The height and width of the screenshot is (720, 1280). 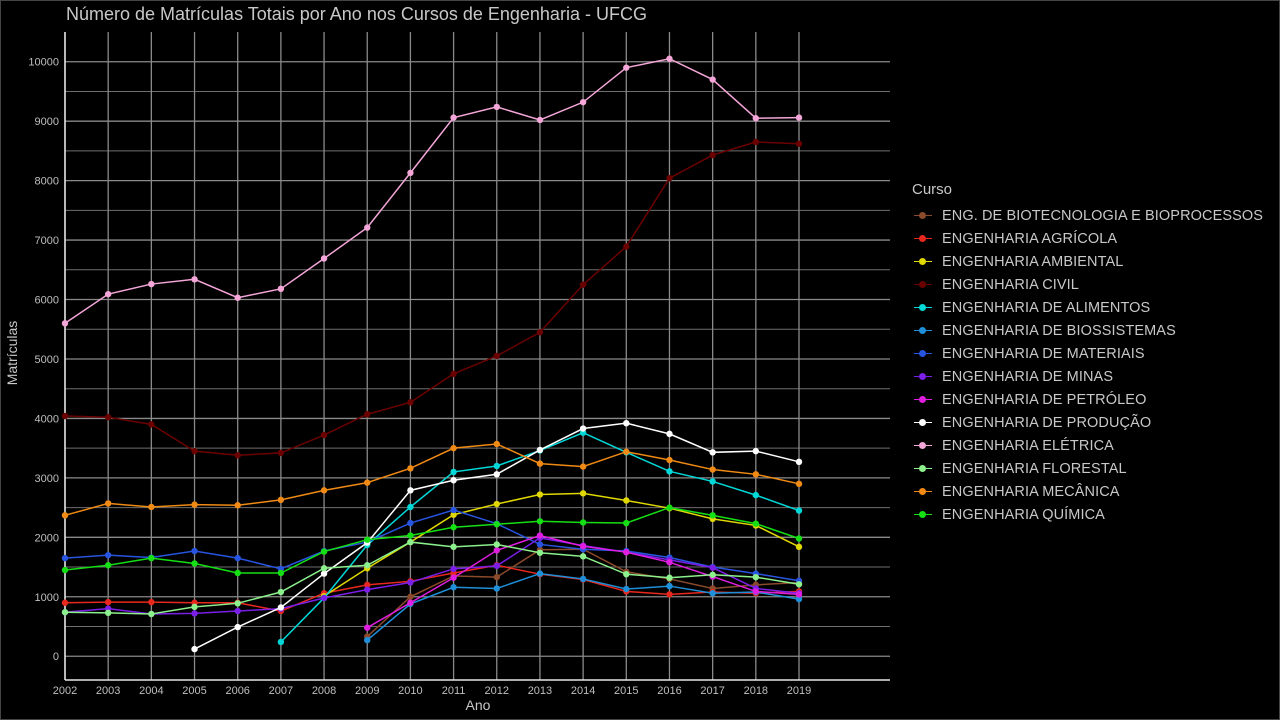 I want to click on legend-item: ENGENHARIA DE BIOSSISTEMAS, so click(x=1087, y=330).